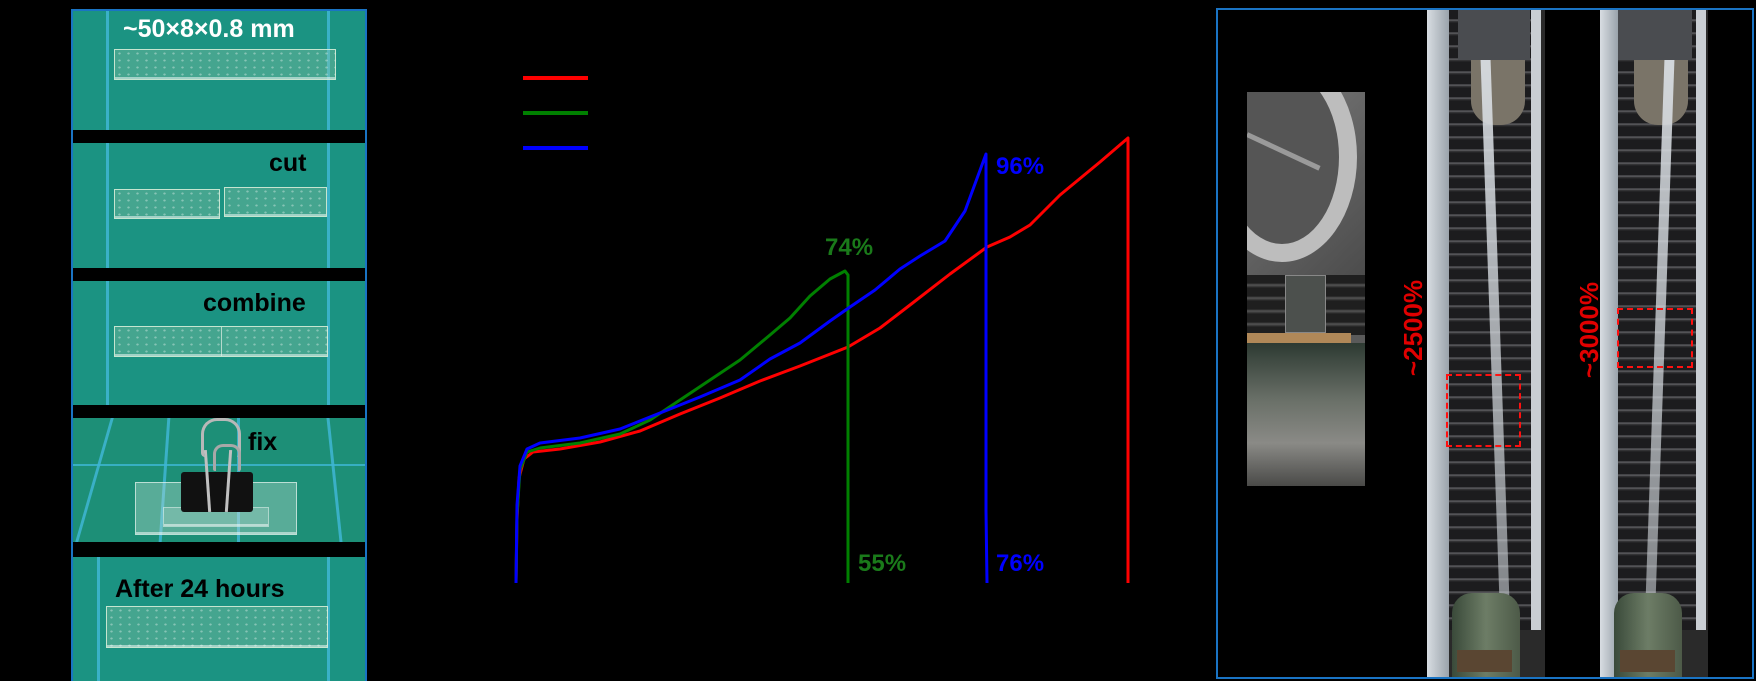 This screenshot has height=681, width=1756. Describe the element at coordinates (1305, 304) in the screenshot. I see `specimen` at that location.